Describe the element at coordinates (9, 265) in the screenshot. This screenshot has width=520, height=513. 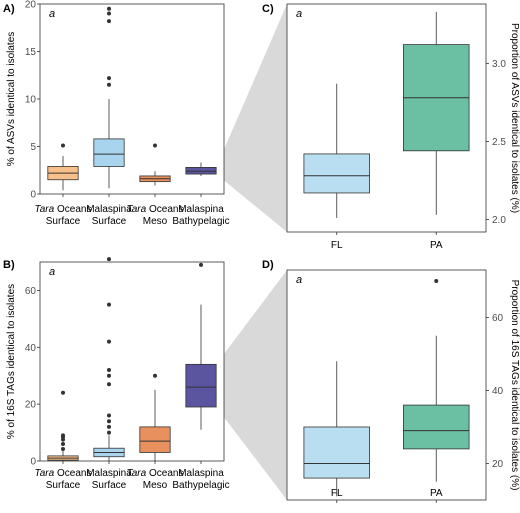
I see `panel-label: B)` at that location.